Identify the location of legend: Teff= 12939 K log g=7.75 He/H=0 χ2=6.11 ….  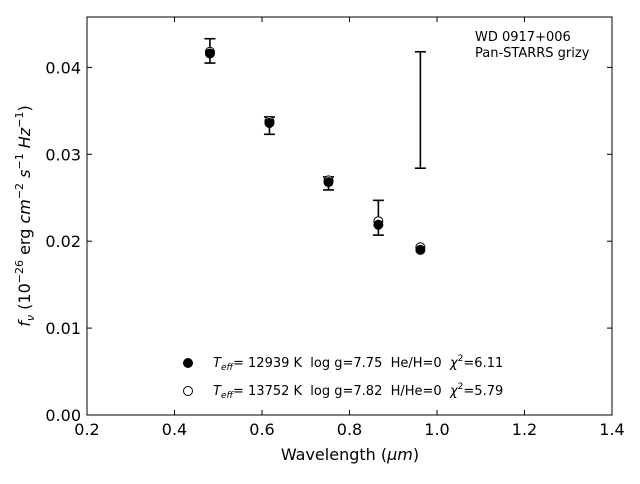
(343, 377).